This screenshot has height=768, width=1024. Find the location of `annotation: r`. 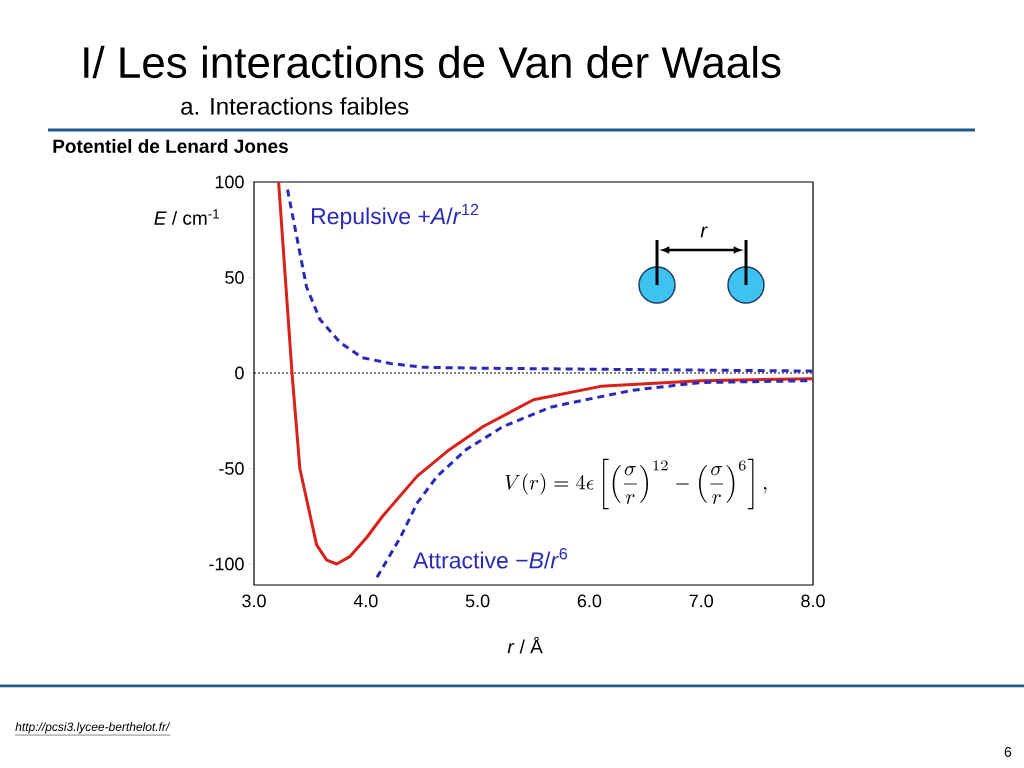

annotation: r is located at coordinates (704, 232).